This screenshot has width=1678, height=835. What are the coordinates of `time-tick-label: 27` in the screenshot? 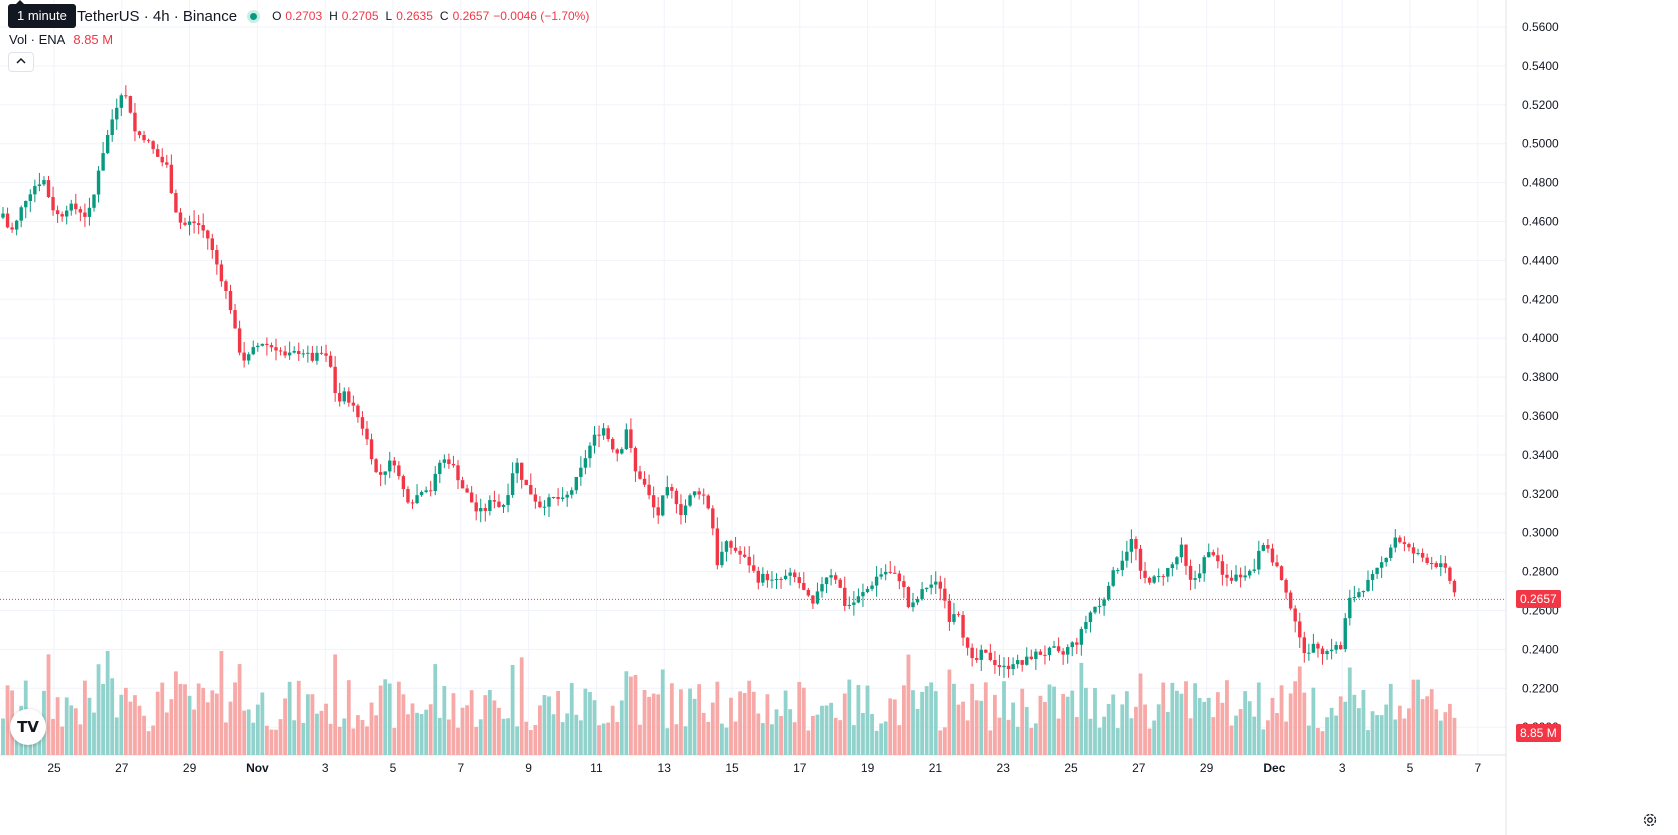 It's located at (1139, 768).